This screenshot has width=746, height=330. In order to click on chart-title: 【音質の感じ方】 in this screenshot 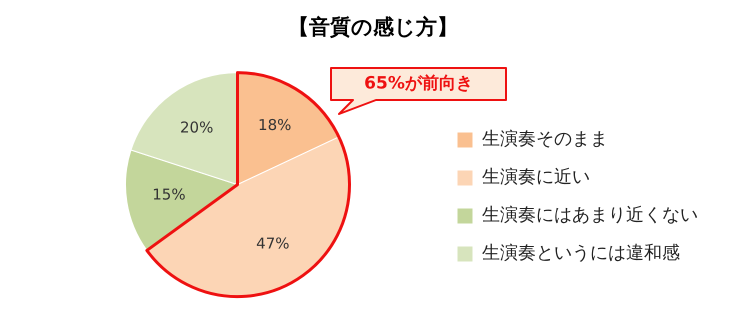, I will do `click(373, 27)`.